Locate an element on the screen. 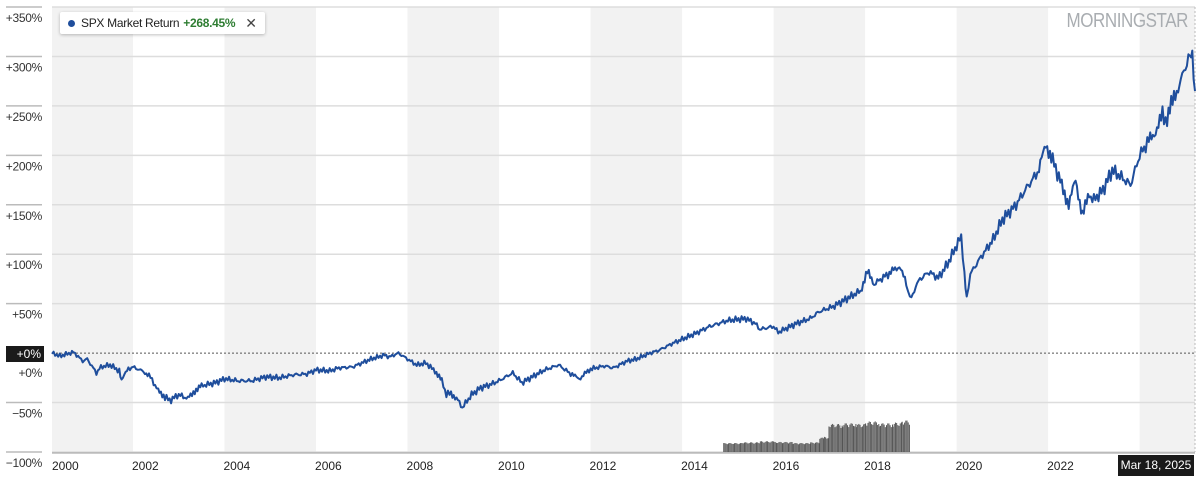  x-tick-label: 2006 is located at coordinates (328, 466).